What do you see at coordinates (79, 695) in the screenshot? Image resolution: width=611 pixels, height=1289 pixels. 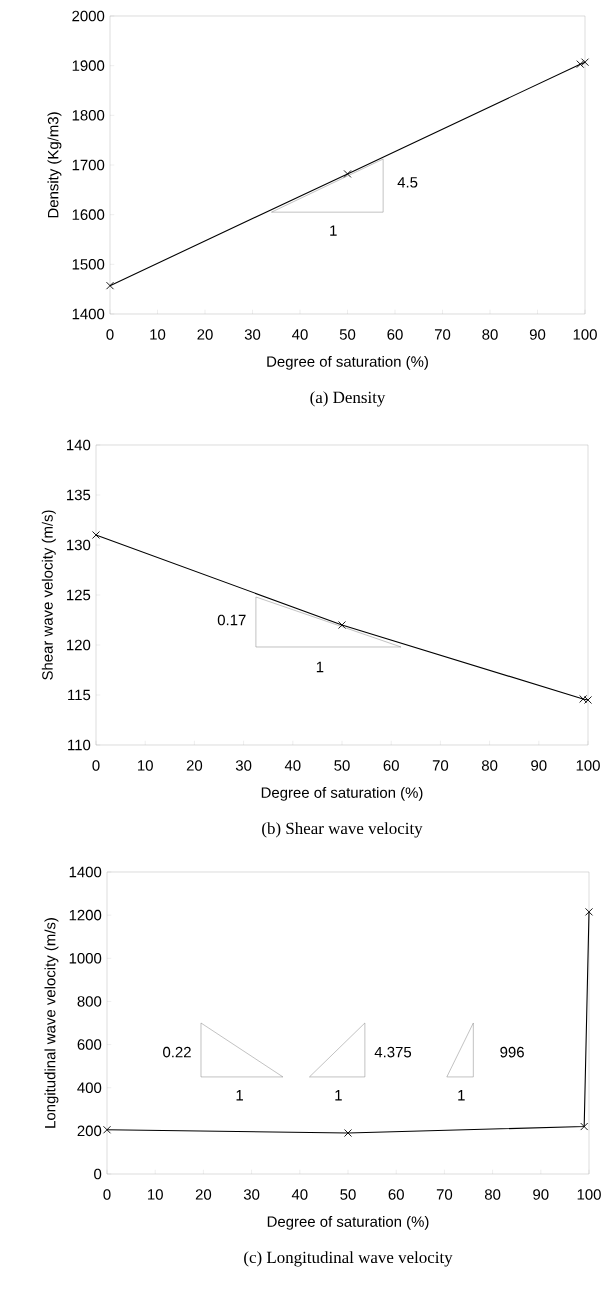 I see `y-tick-label: 115` at bounding box center [79, 695].